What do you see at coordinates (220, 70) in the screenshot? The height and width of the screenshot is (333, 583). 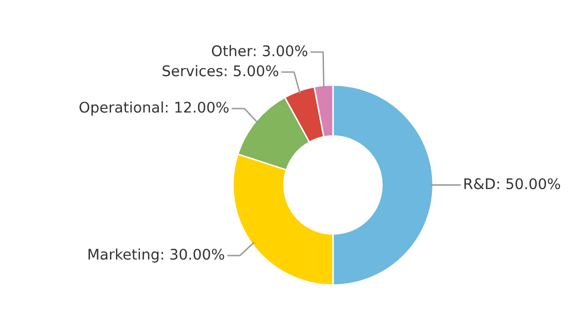 I see `slice-label: Services: 5.00%` at bounding box center [220, 70].